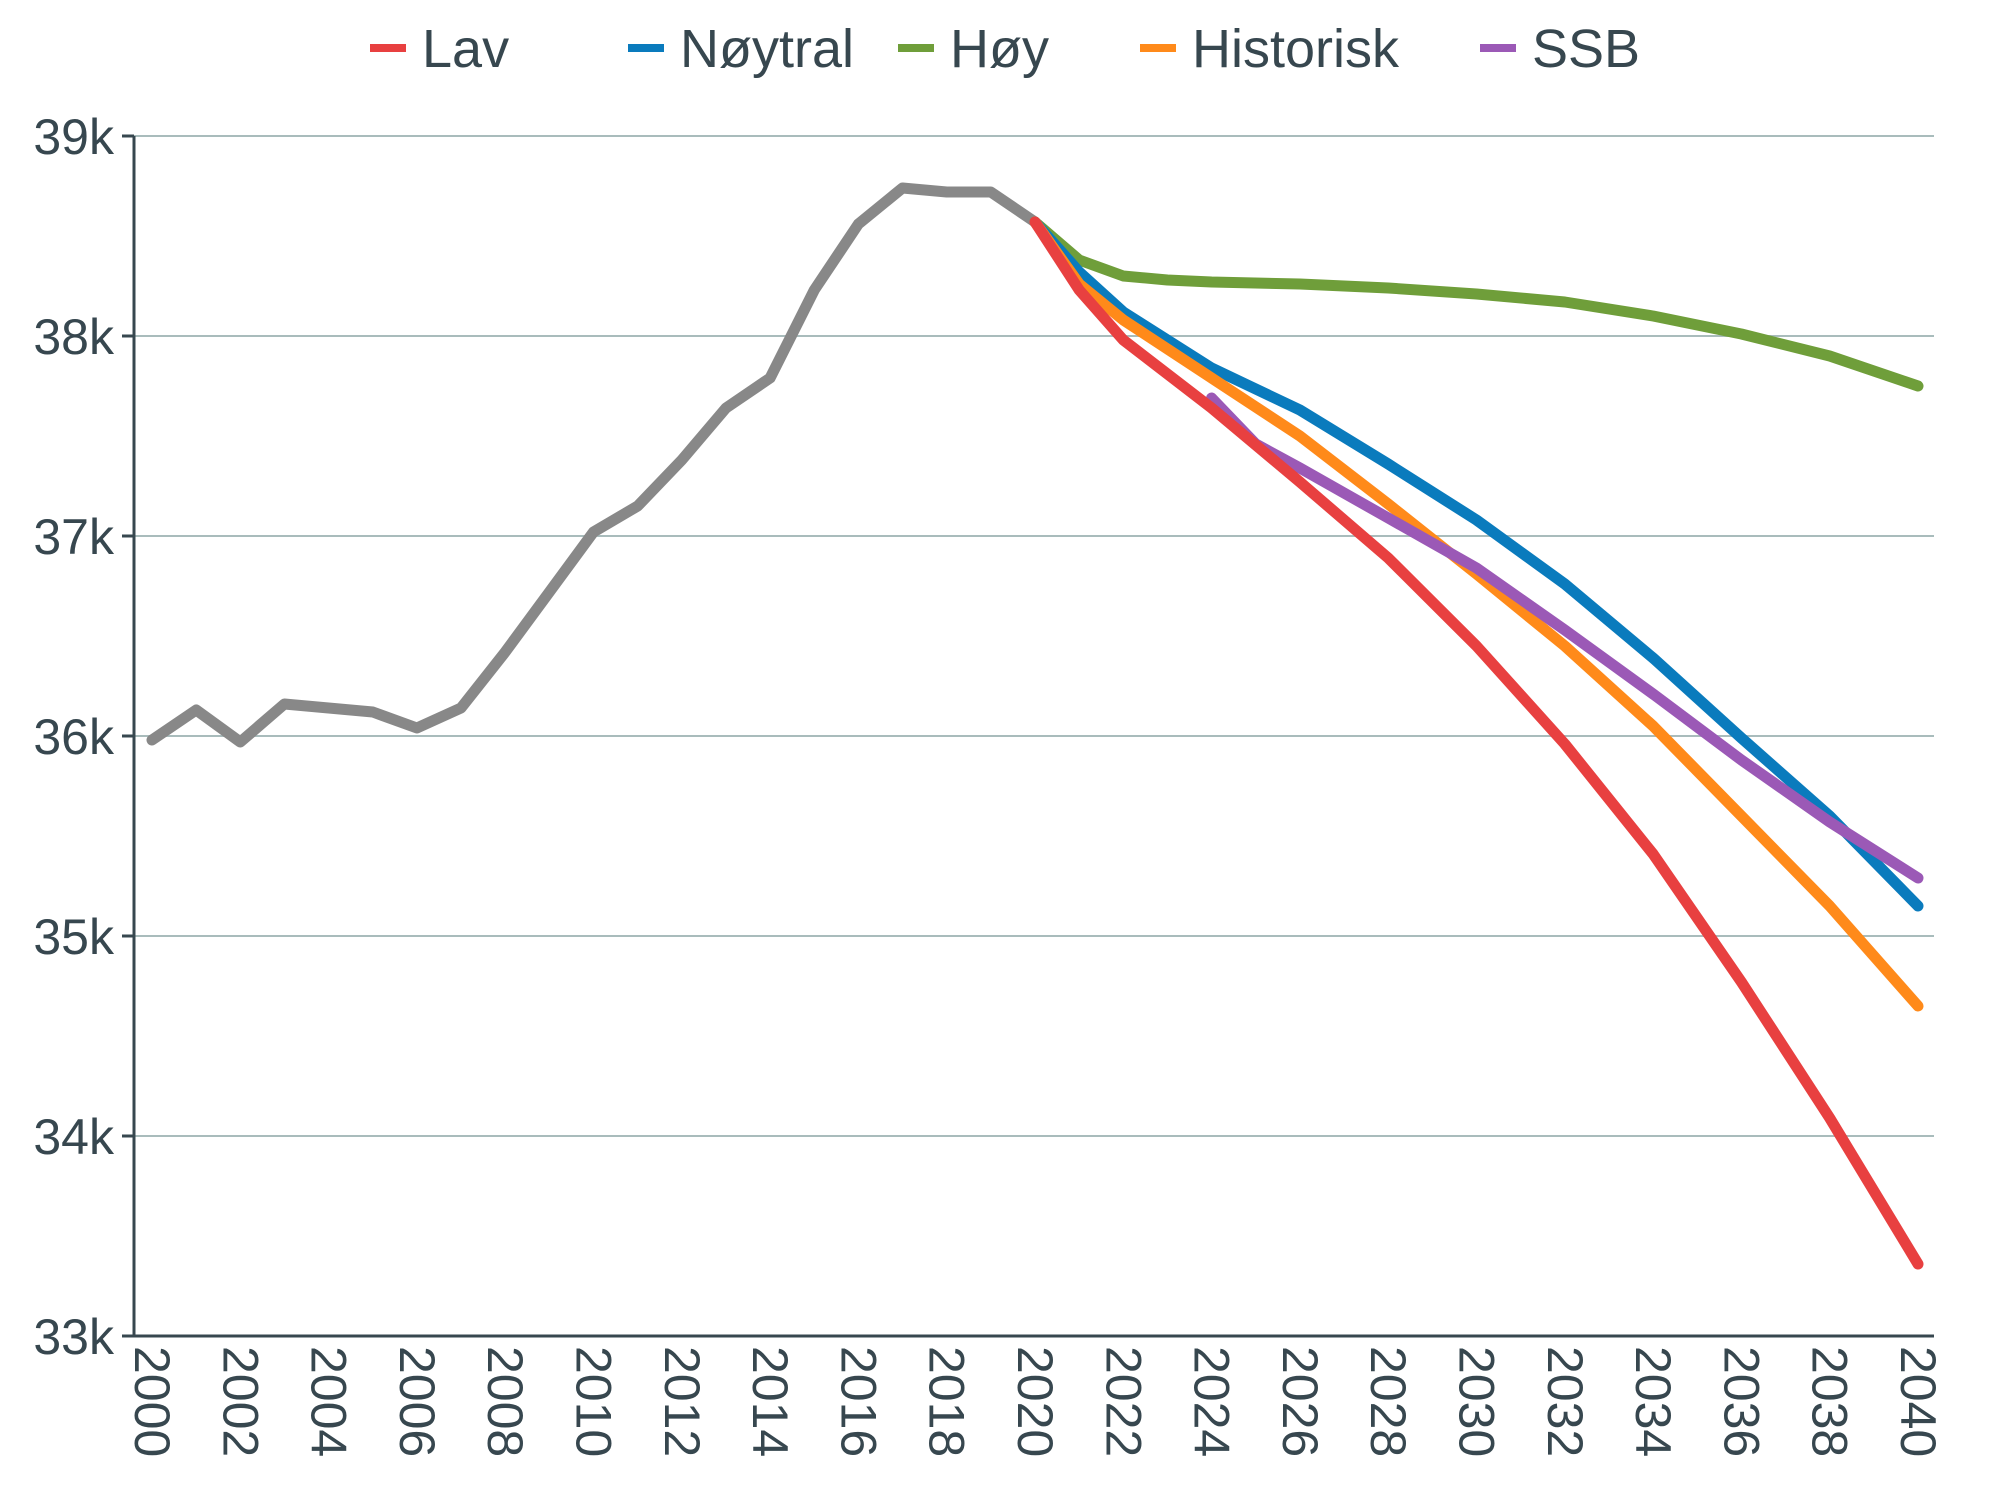 This screenshot has height=1492, width=2000. Describe the element at coordinates (74, 937) in the screenshot. I see `y-tick-label: 35k` at that location.